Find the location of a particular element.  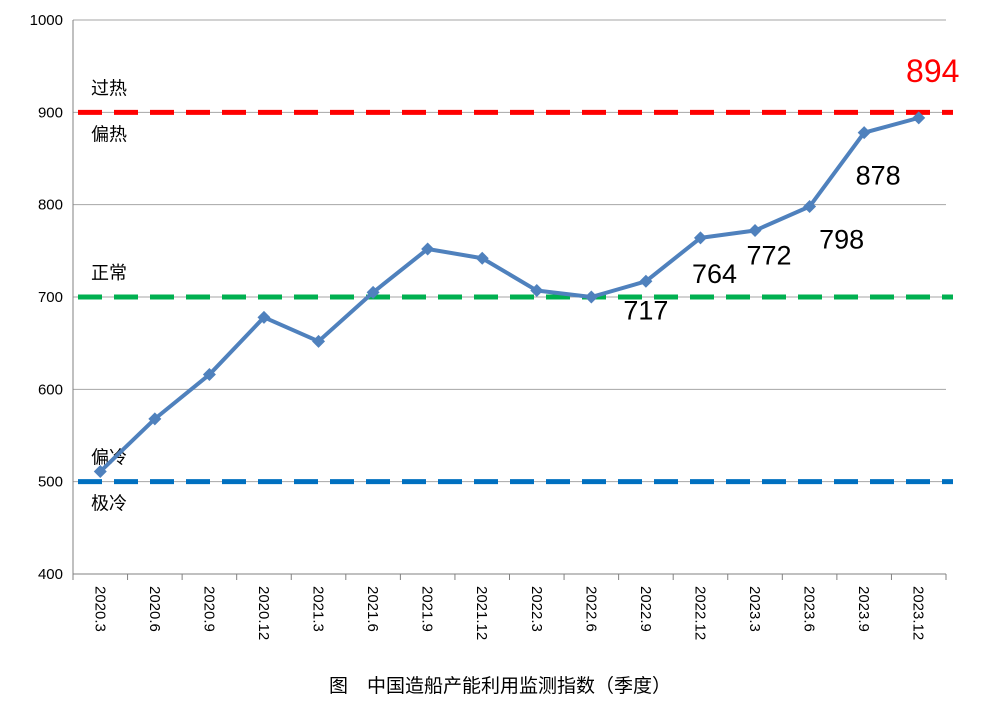

data-label: 772 is located at coordinates (769, 256).